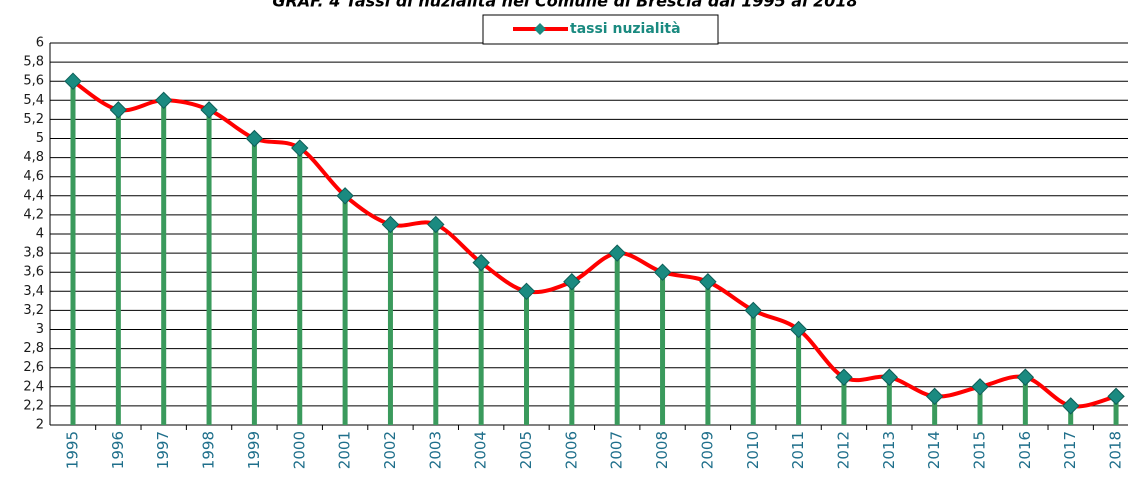 The image size is (1131, 492). Describe the element at coordinates (33, 195) in the screenshot. I see `y-tick-label: 4,4` at that location.